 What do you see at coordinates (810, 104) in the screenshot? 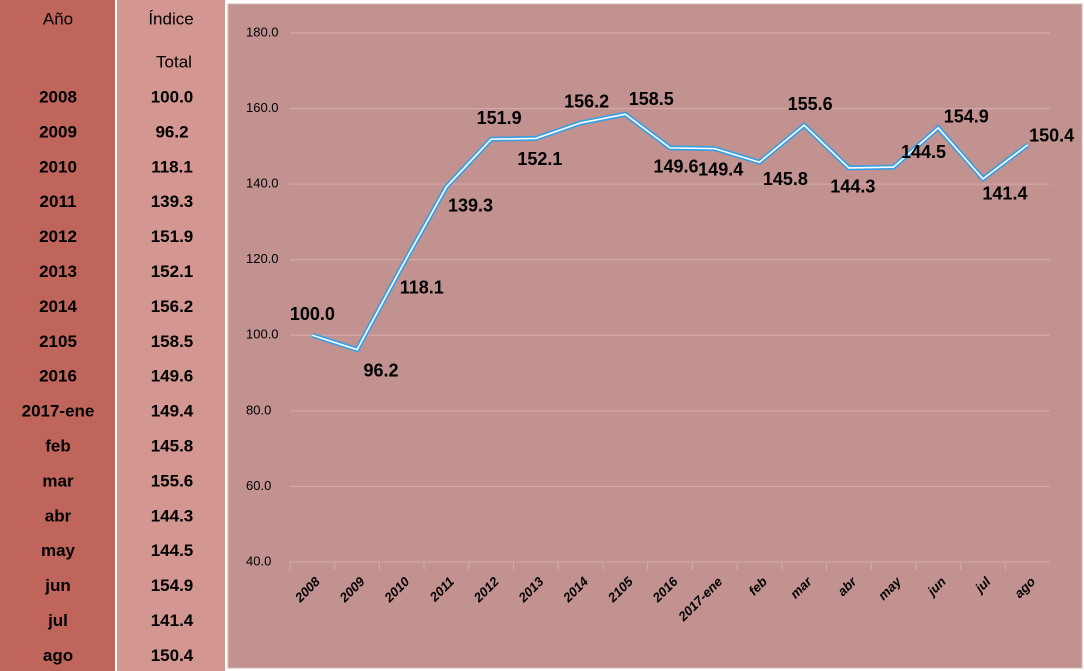
I see `data-label: 155.6` at bounding box center [810, 104].